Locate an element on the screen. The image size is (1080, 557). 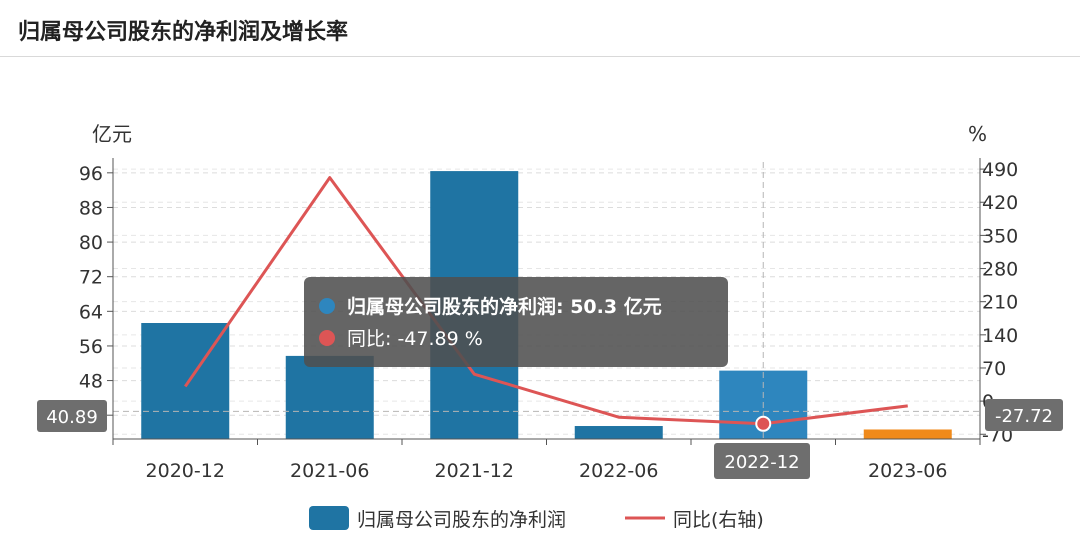
legend-label-line: 同比(右轴) is located at coordinates (718, 520).